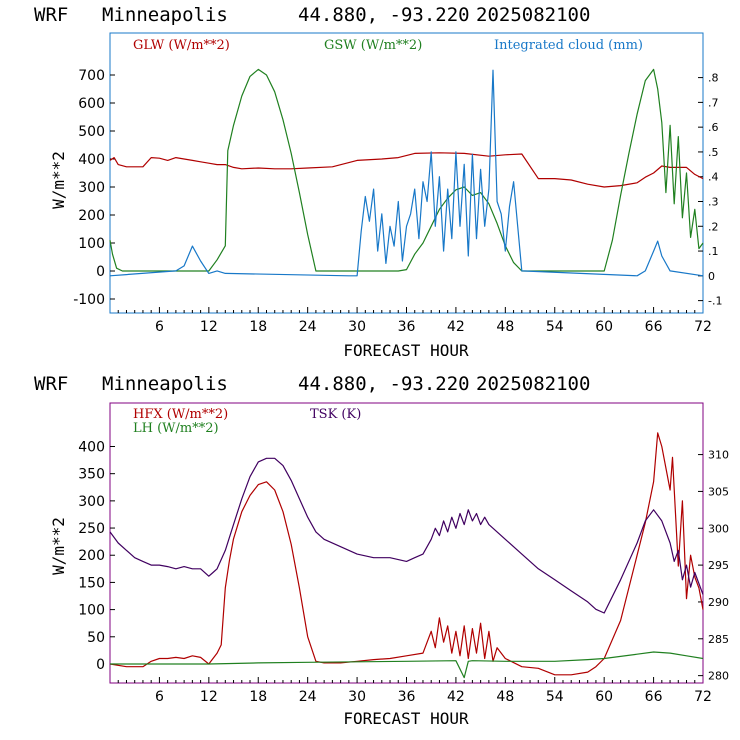 Image resolution: width=740 pixels, height=740 pixels. What do you see at coordinates (58, 546) in the screenshot?
I see `bottom-y-axis-label: W/m**2` at bounding box center [58, 546].